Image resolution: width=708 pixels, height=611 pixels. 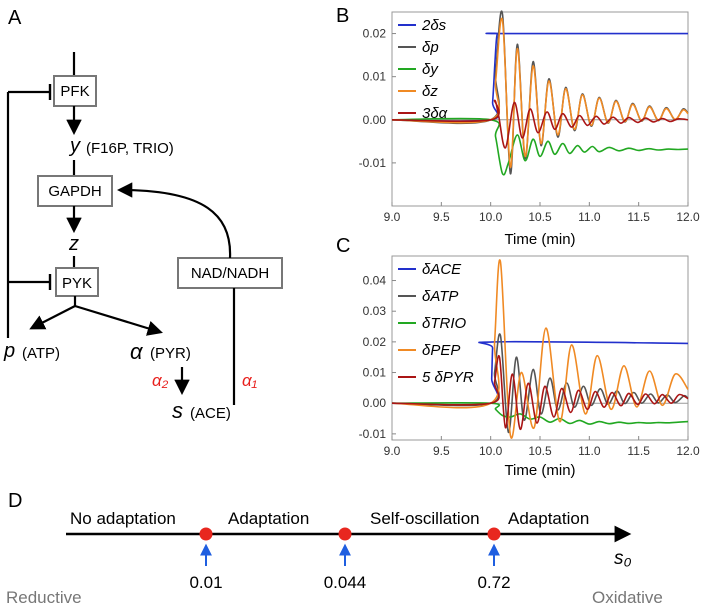 I want to click on y-tick-label: 0.03, so click(x=375, y=311).